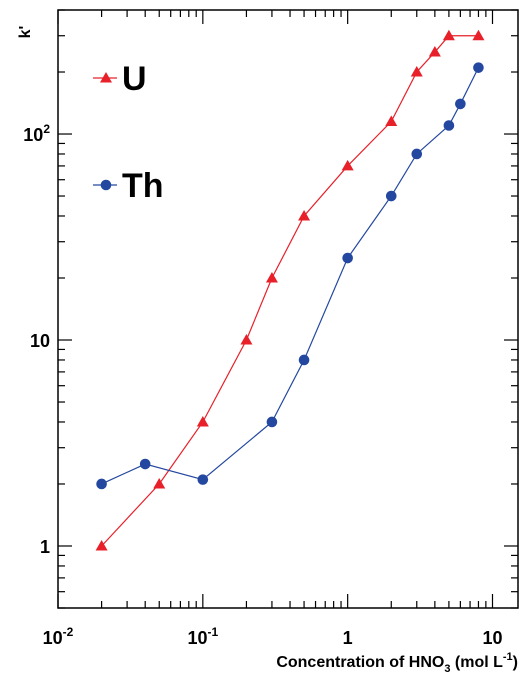  I want to click on x-axis-label-unit-open: (mol L, so click(476, 662).